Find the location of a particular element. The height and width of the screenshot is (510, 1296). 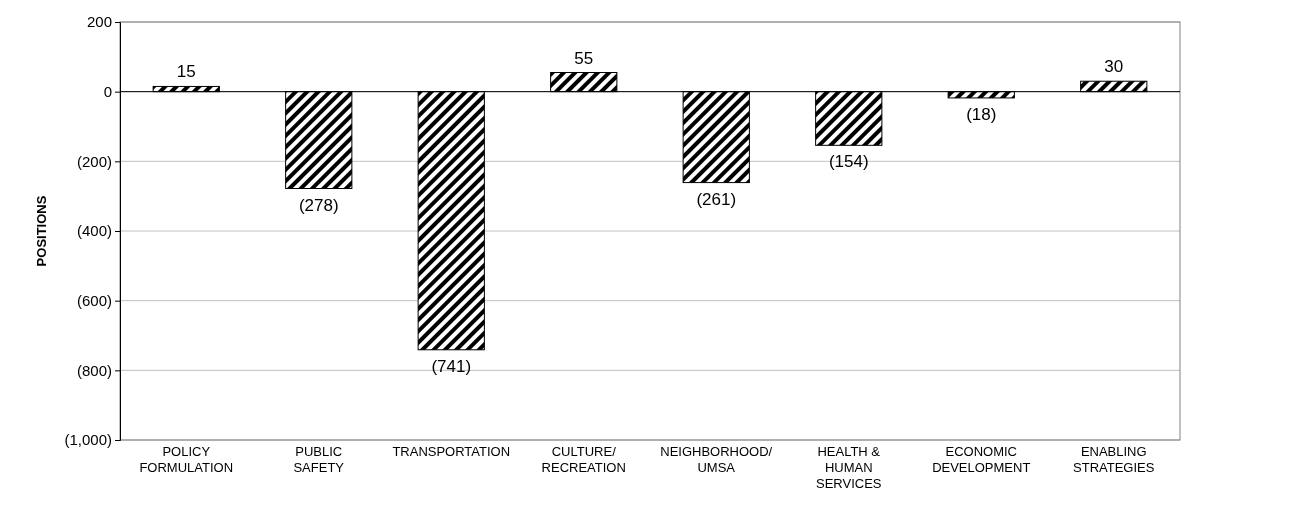

y-tick-label: (1,000) is located at coordinates (88, 440).